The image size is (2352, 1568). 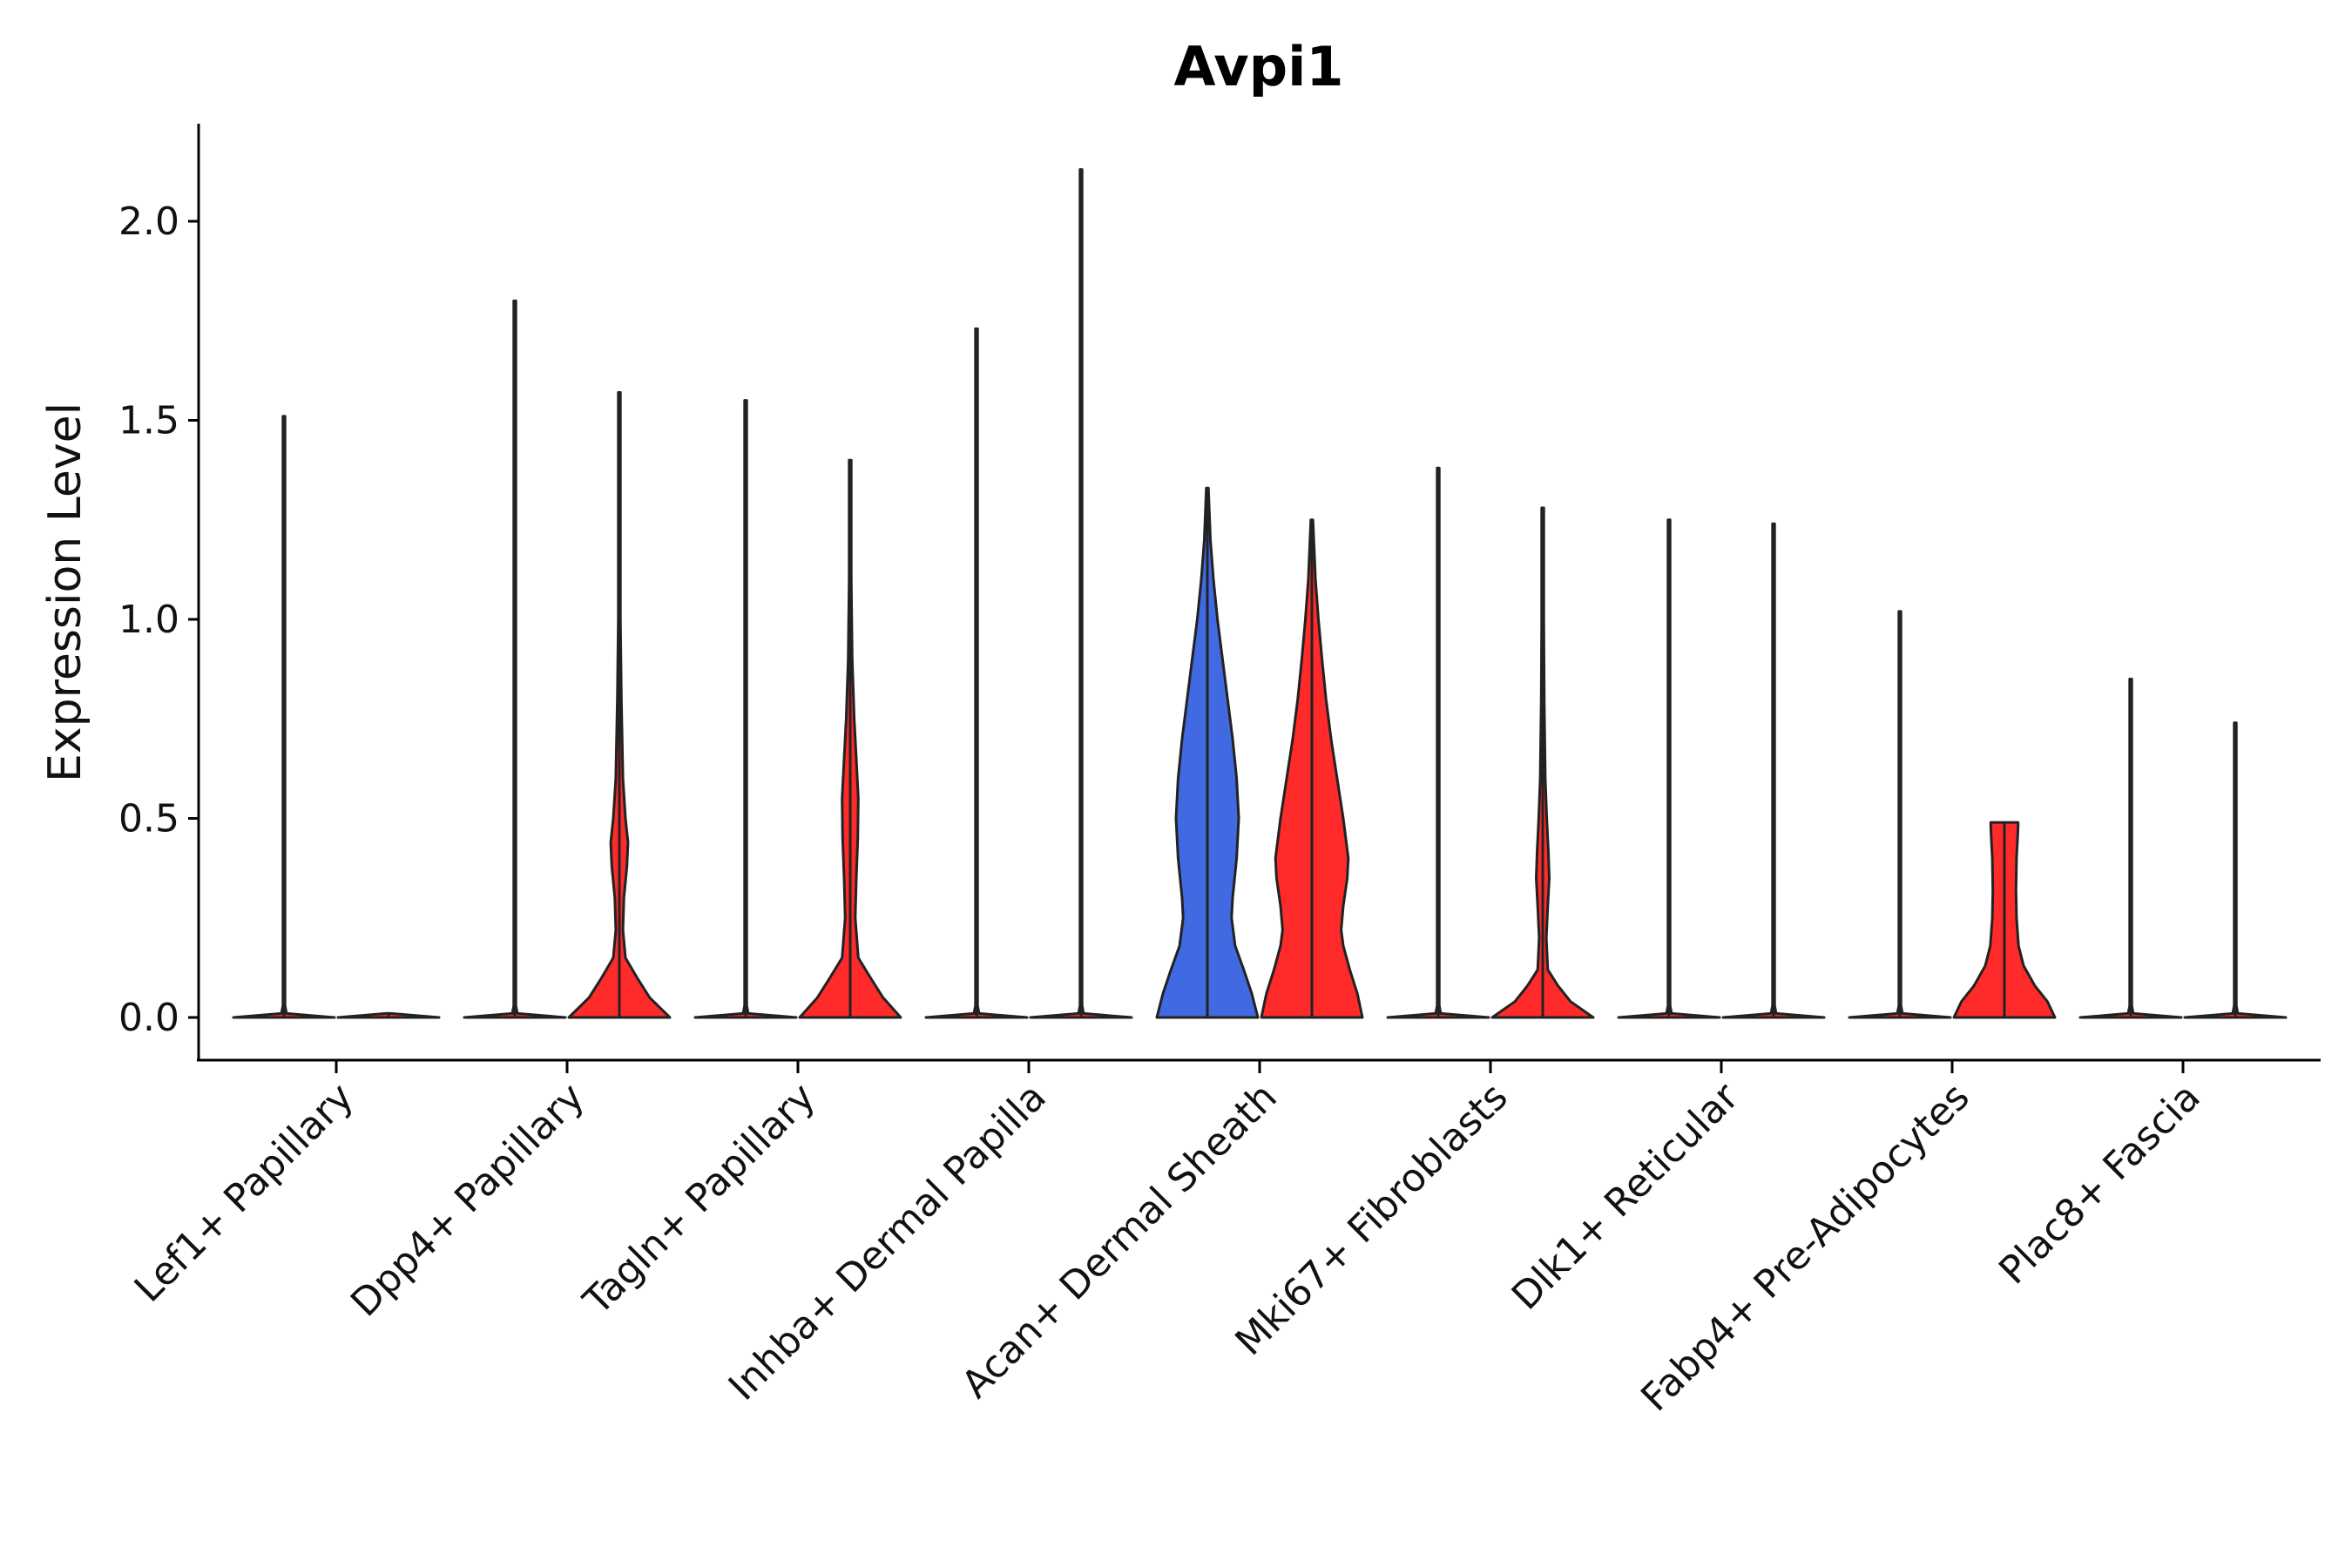 I want to click on x-tick-label: Dpp4+ Papillary, so click(x=467, y=1201).